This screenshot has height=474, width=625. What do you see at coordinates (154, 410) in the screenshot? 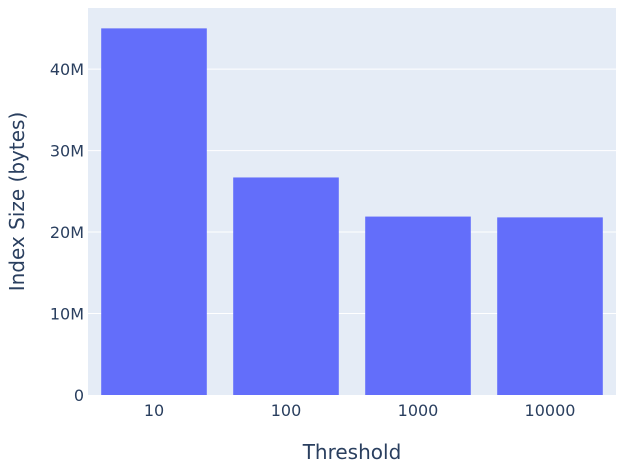
I see `x-tick-label: 10` at bounding box center [154, 410].